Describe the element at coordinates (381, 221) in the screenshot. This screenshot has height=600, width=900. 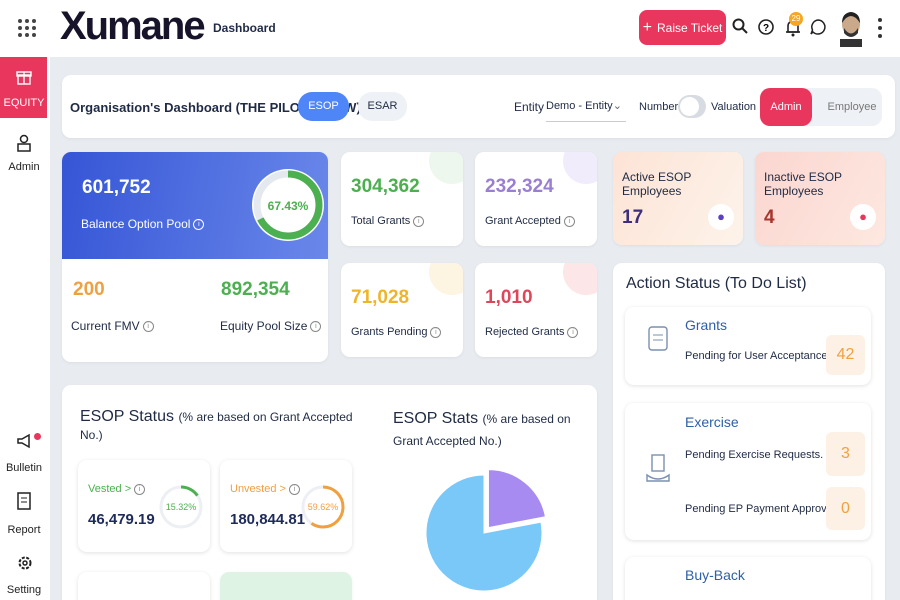
I see `grant-label-text: Total Grants` at that location.